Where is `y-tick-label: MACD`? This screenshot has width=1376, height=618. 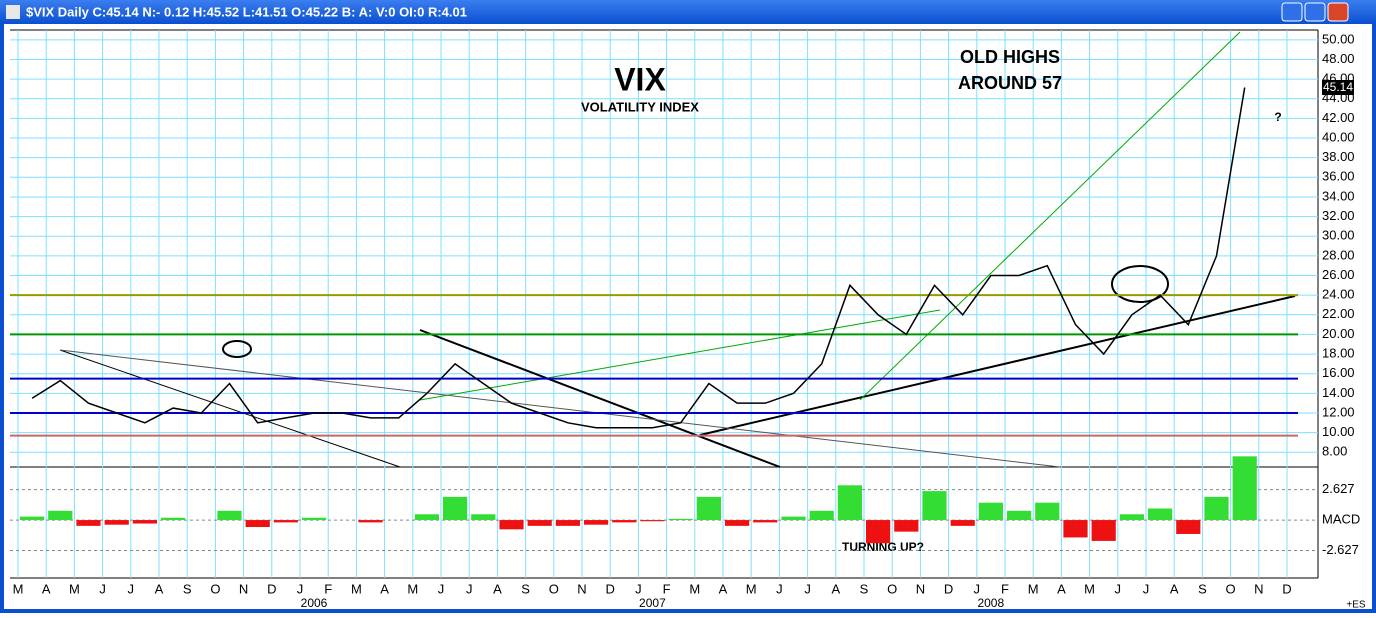
y-tick-label: MACD is located at coordinates (1341, 519).